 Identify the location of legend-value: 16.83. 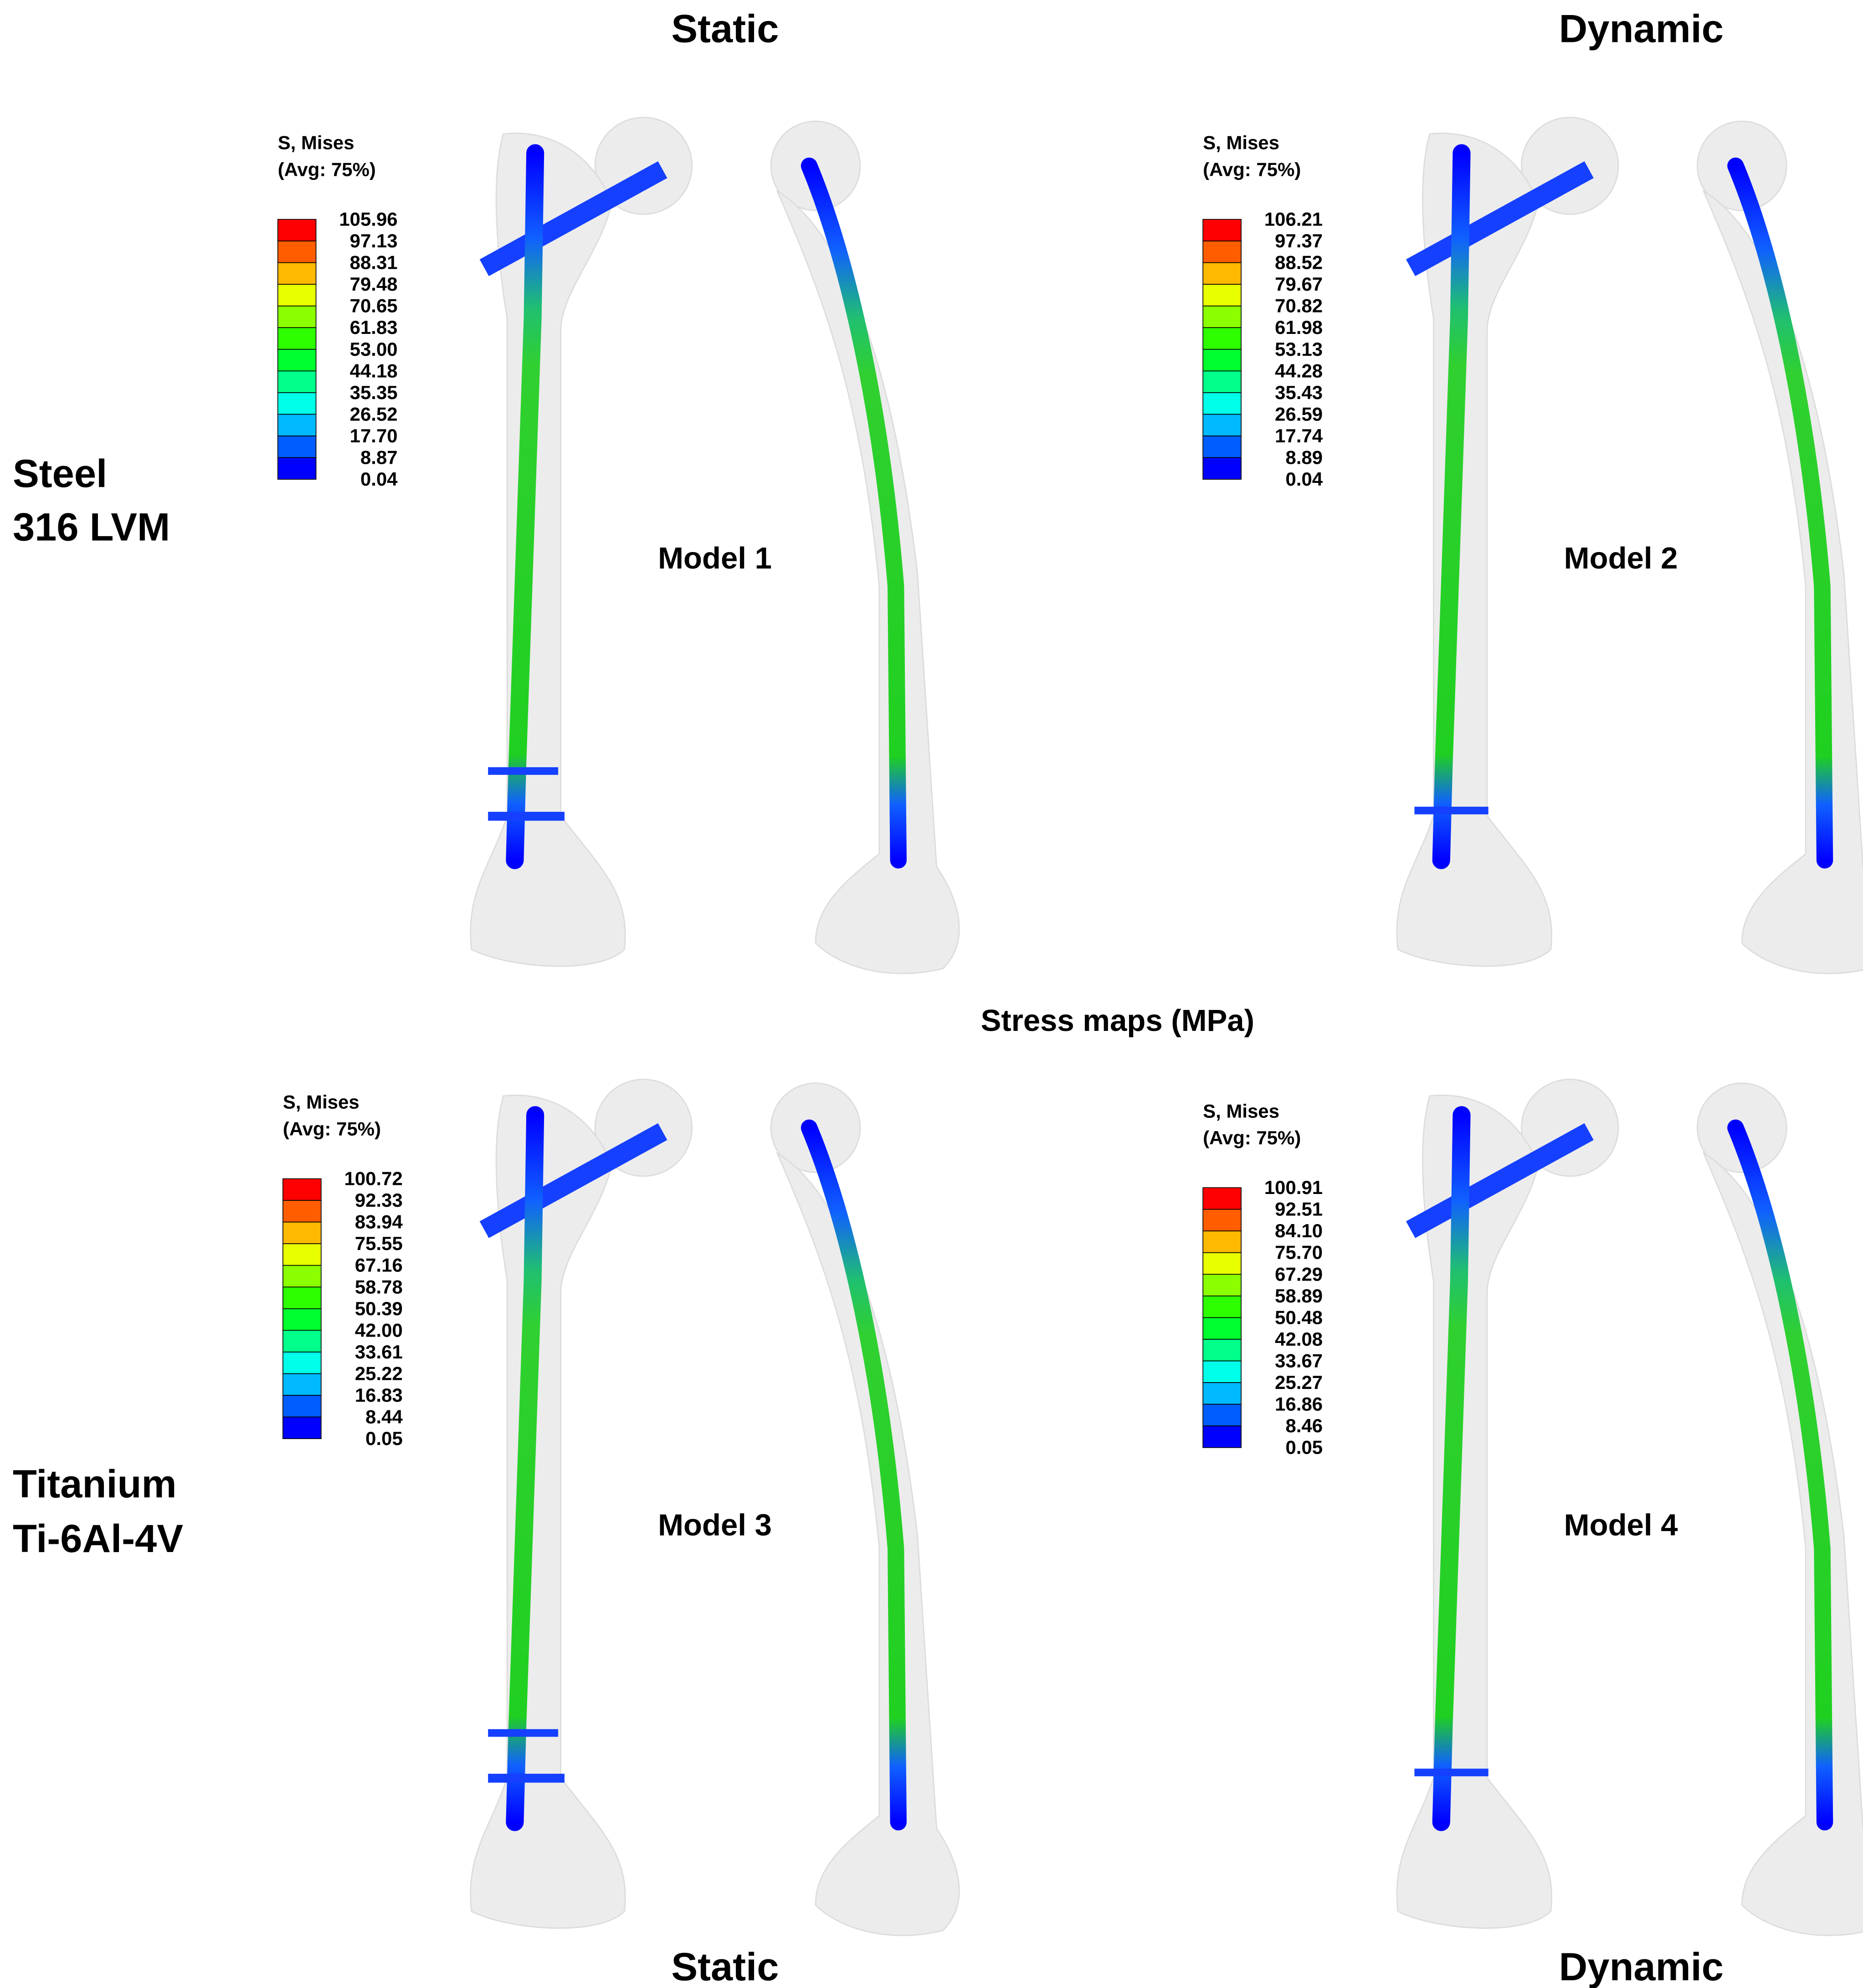
(379, 1395).